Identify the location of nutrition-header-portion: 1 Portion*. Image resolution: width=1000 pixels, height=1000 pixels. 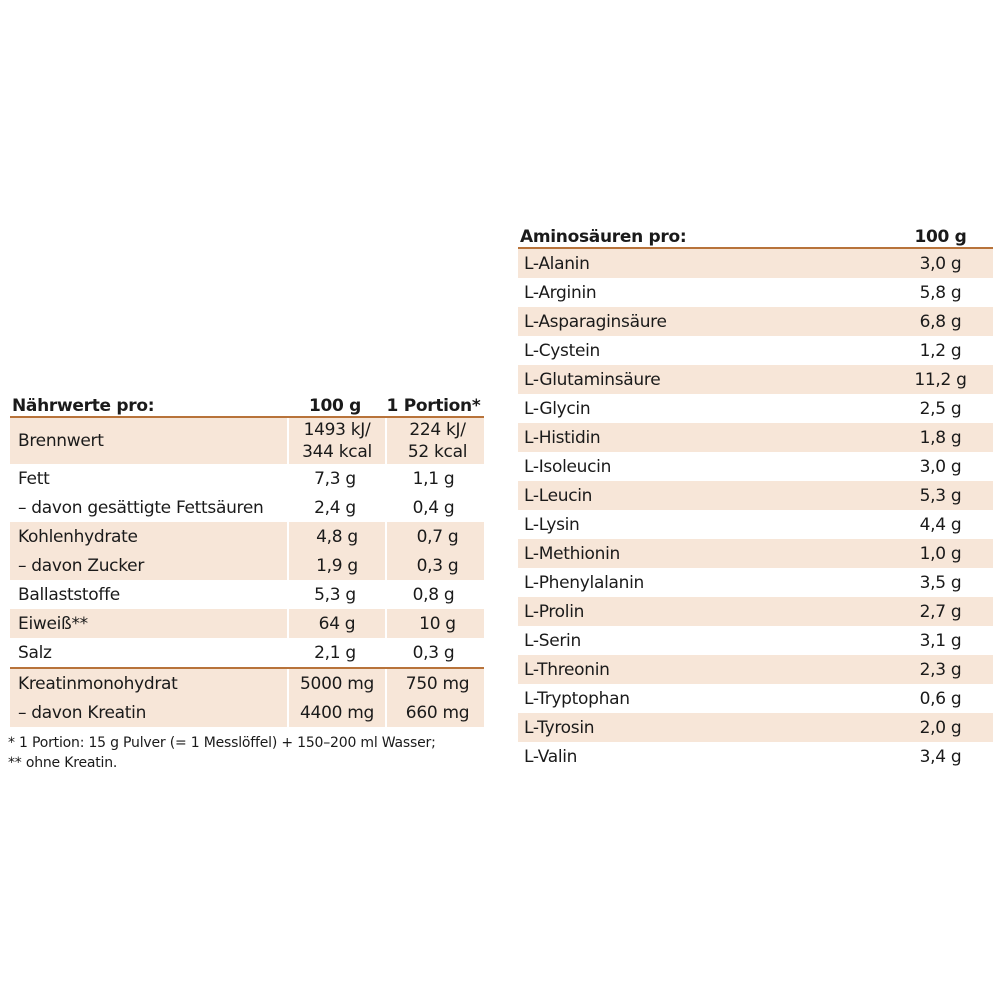
(433, 406).